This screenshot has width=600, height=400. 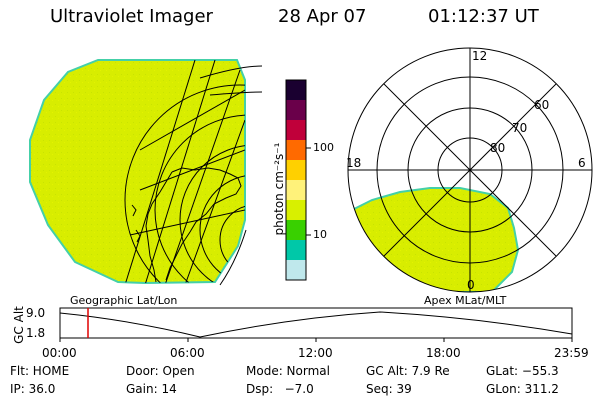 I want to click on lat-label-70: 70, so click(x=520, y=128).